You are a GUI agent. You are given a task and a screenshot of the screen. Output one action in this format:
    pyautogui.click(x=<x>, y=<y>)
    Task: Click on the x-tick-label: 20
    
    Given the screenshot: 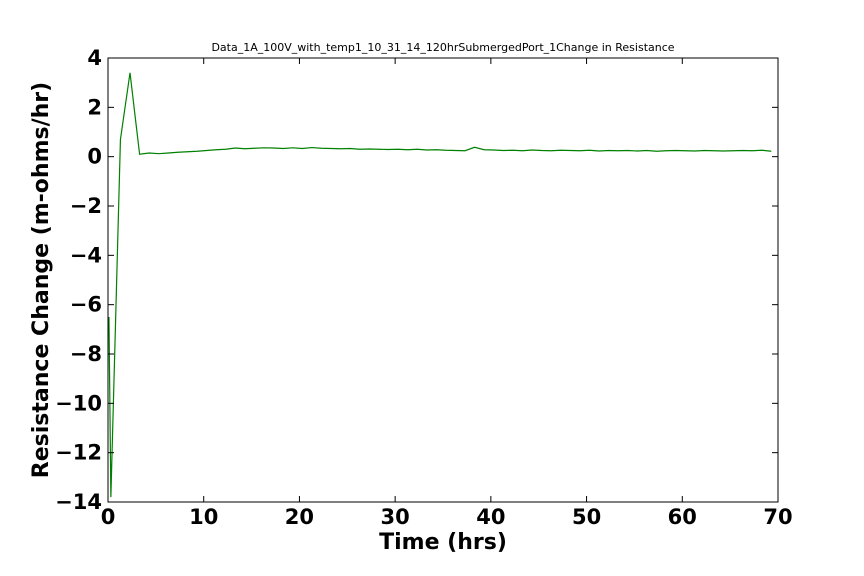 What is the action you would take?
    pyautogui.click(x=299, y=517)
    